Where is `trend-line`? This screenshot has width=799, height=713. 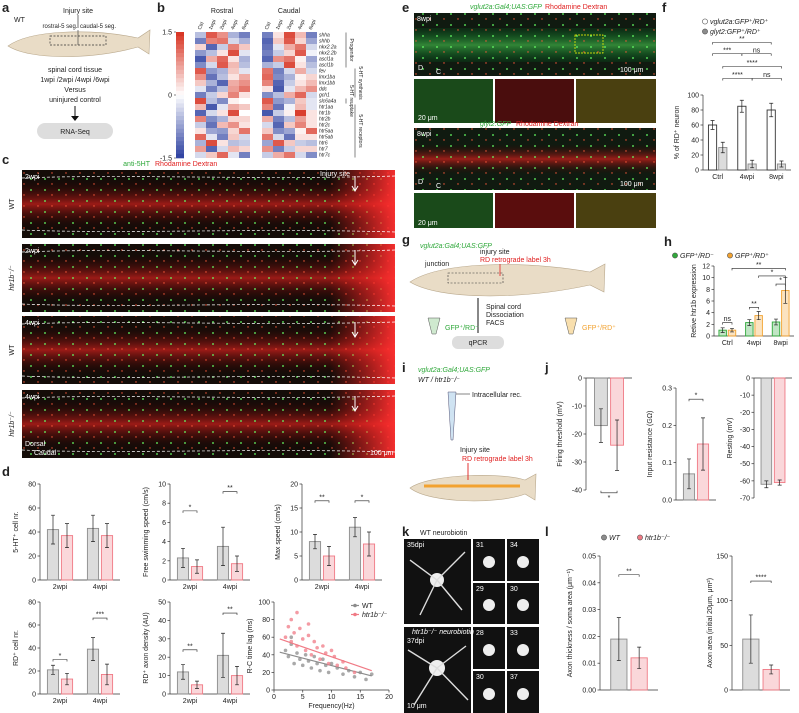
trend-line is located at coordinates (325, 655).